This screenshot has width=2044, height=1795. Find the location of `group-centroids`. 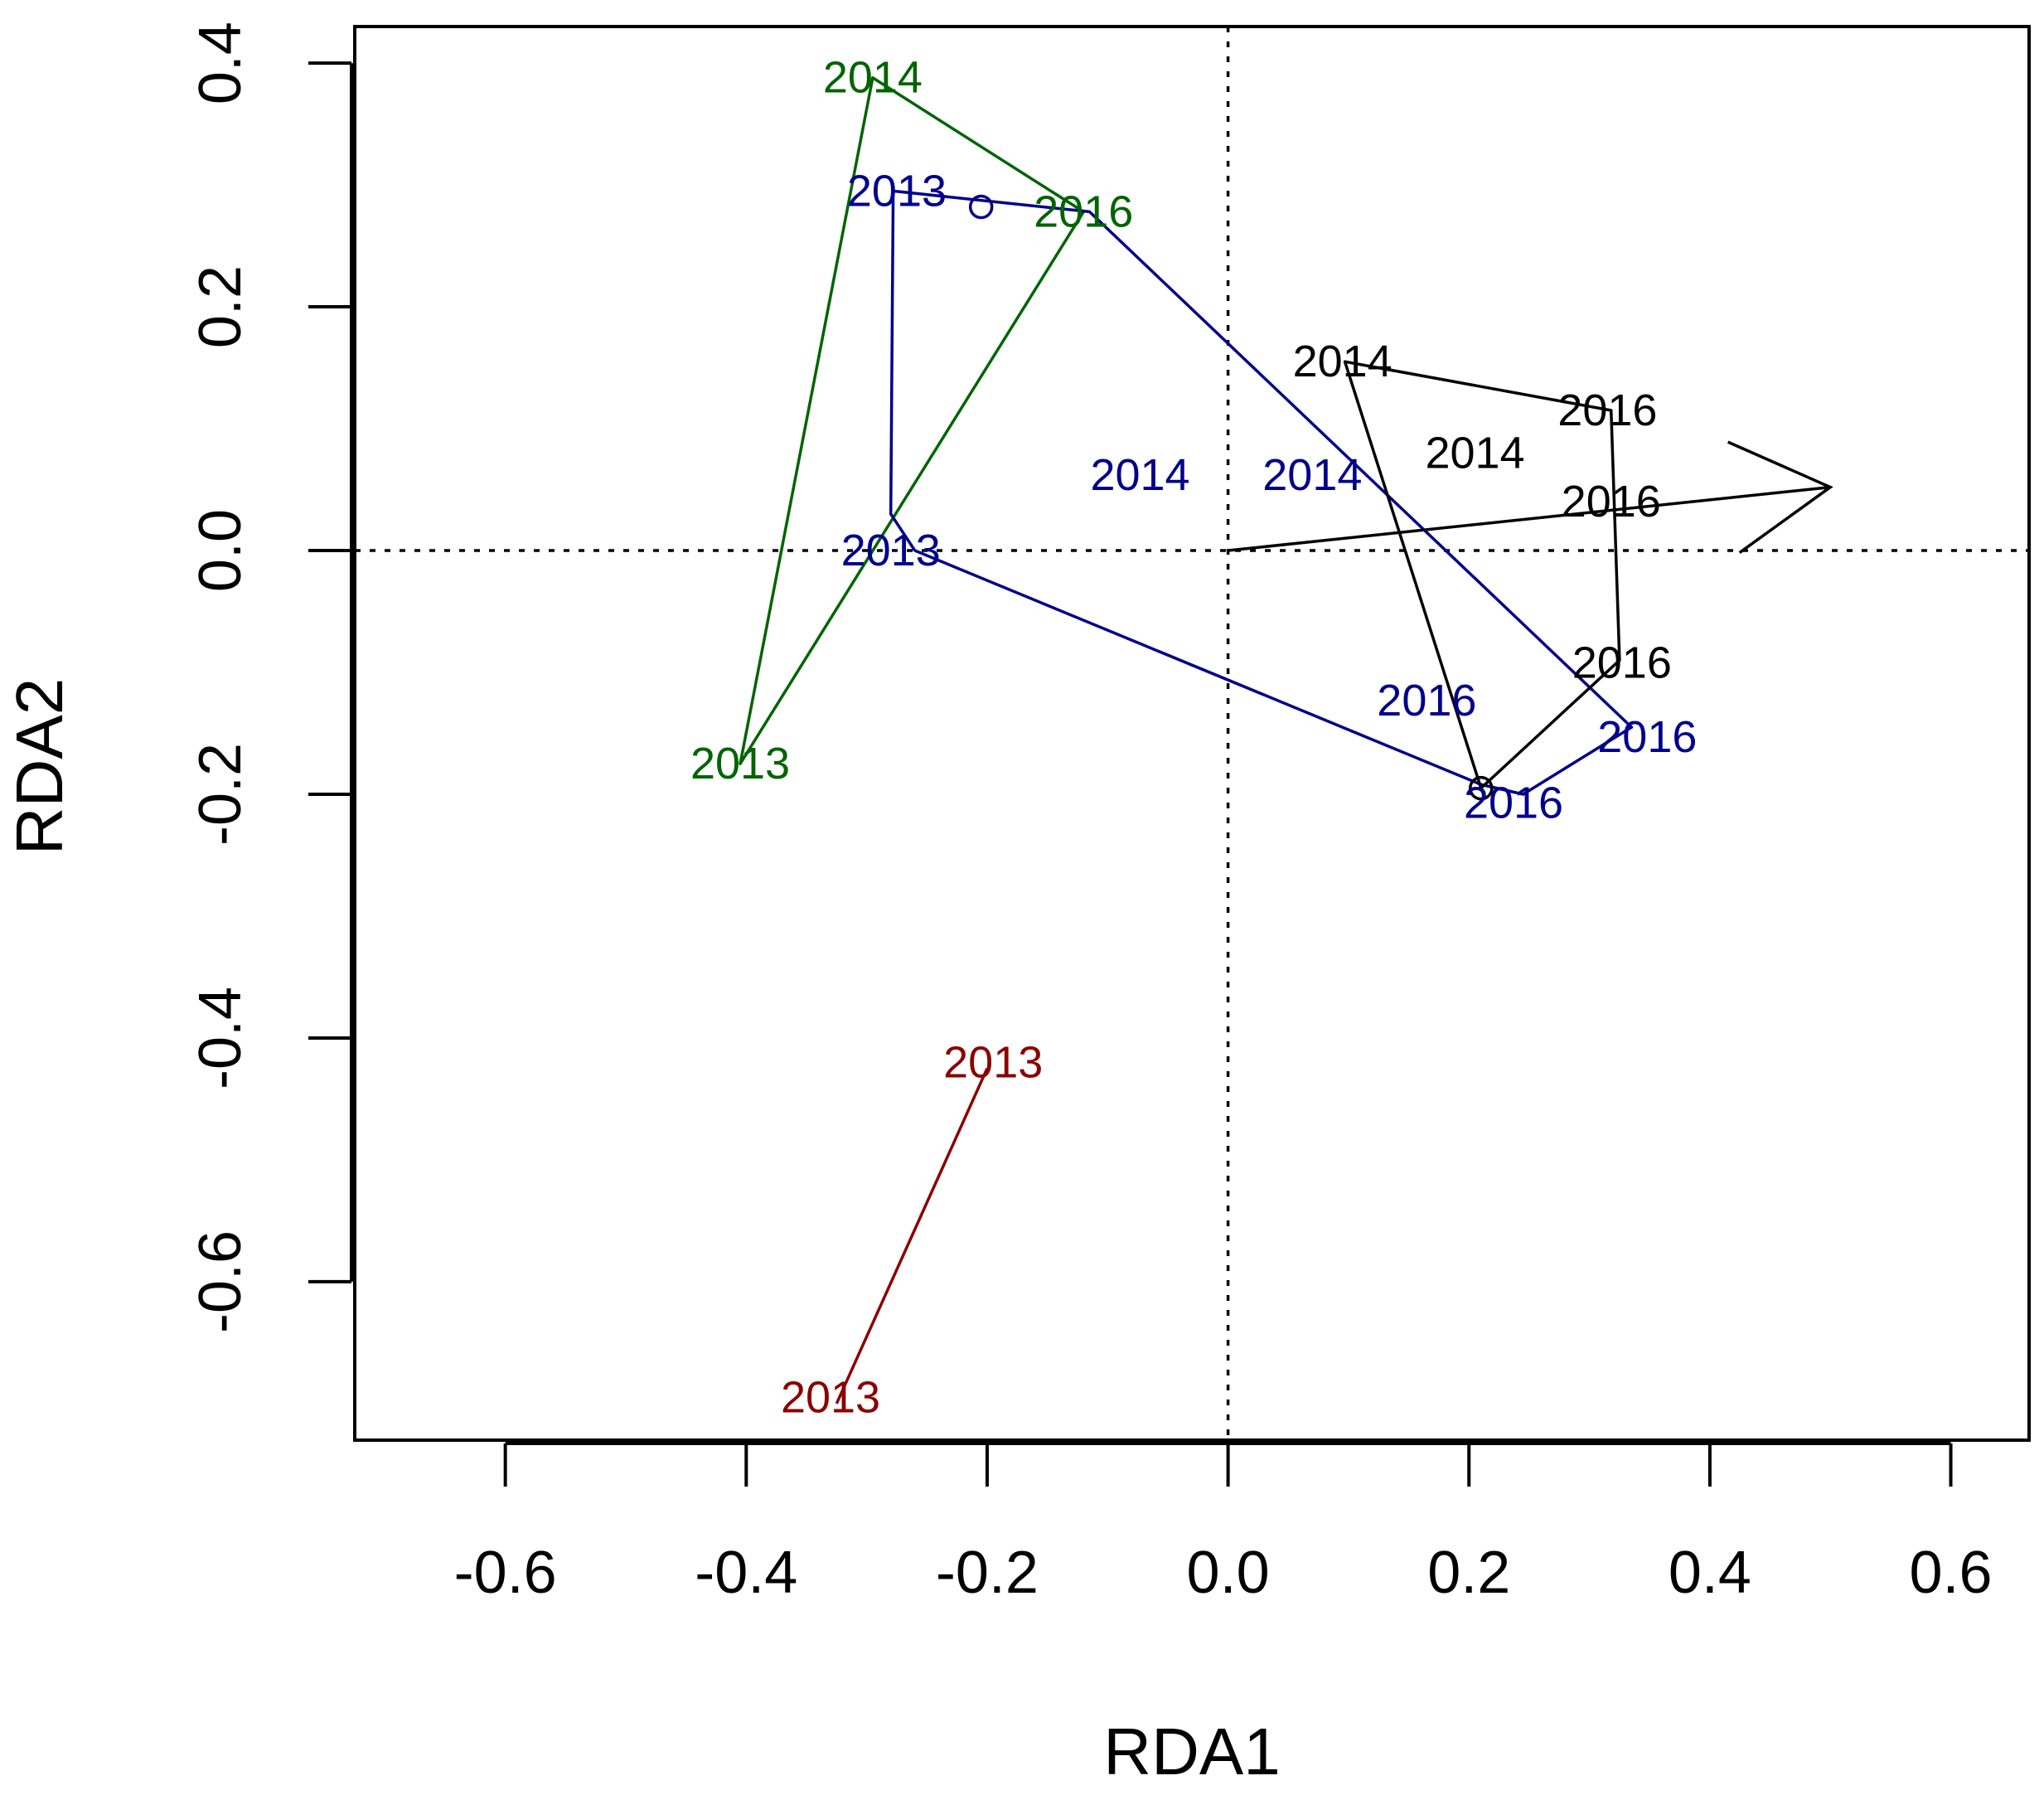

group-centroids is located at coordinates (1231, 497).